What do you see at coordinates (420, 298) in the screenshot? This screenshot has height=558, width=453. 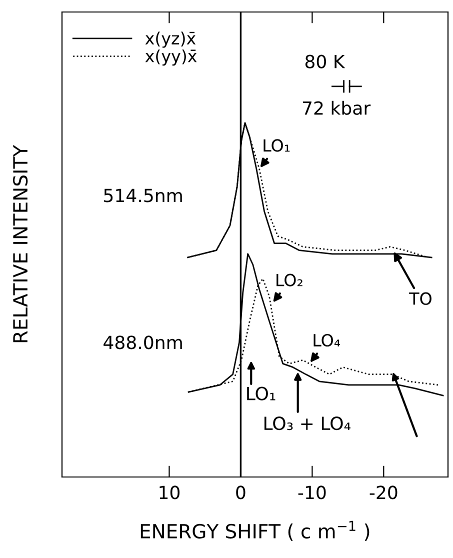 I see `annotation: TO` at bounding box center [420, 298].